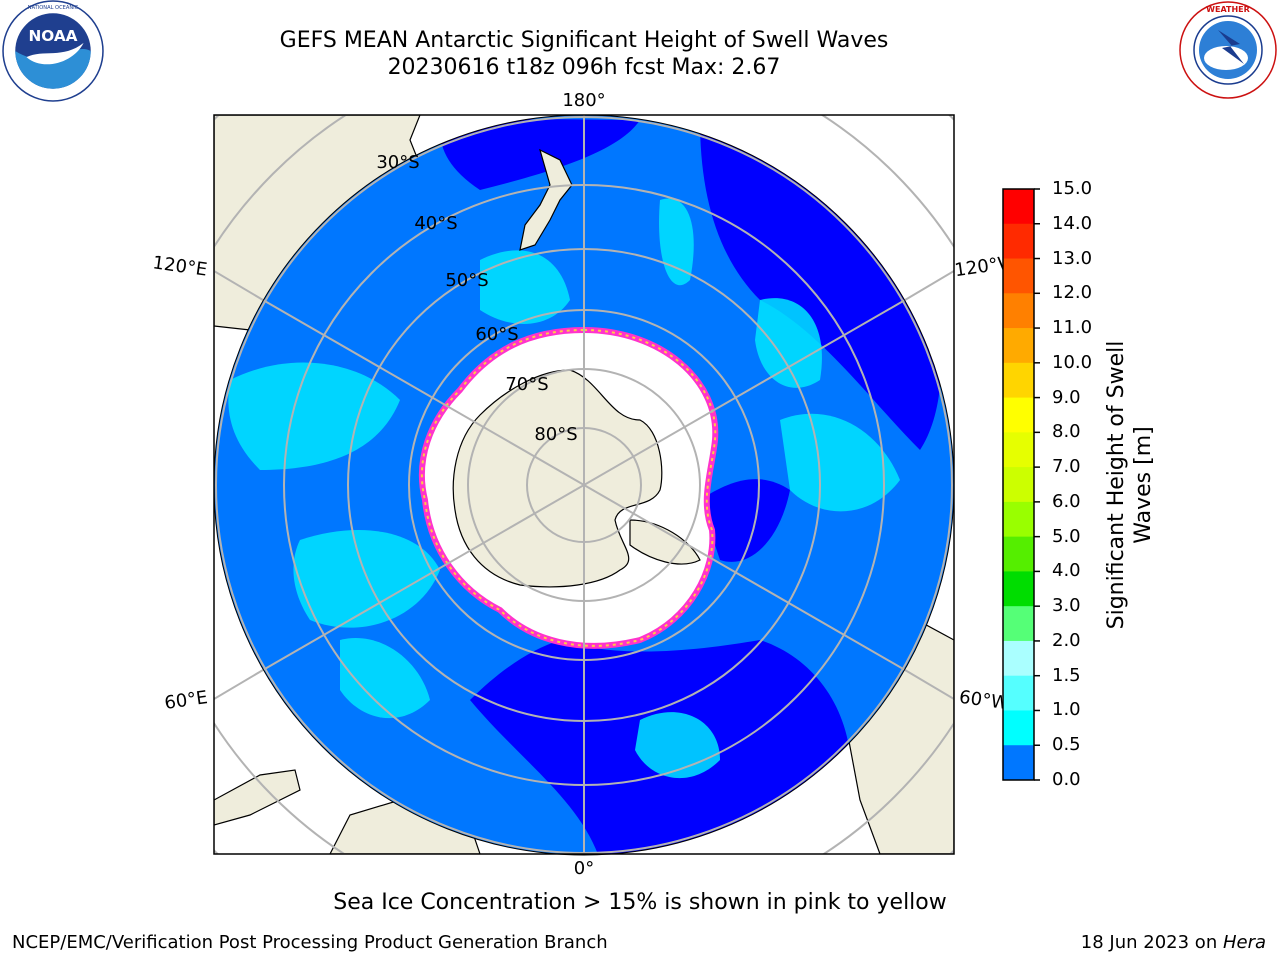  Describe the element at coordinates (1151, 942) in the screenshot. I see `footer-date-text: 18 Jun 2023 on` at that location.